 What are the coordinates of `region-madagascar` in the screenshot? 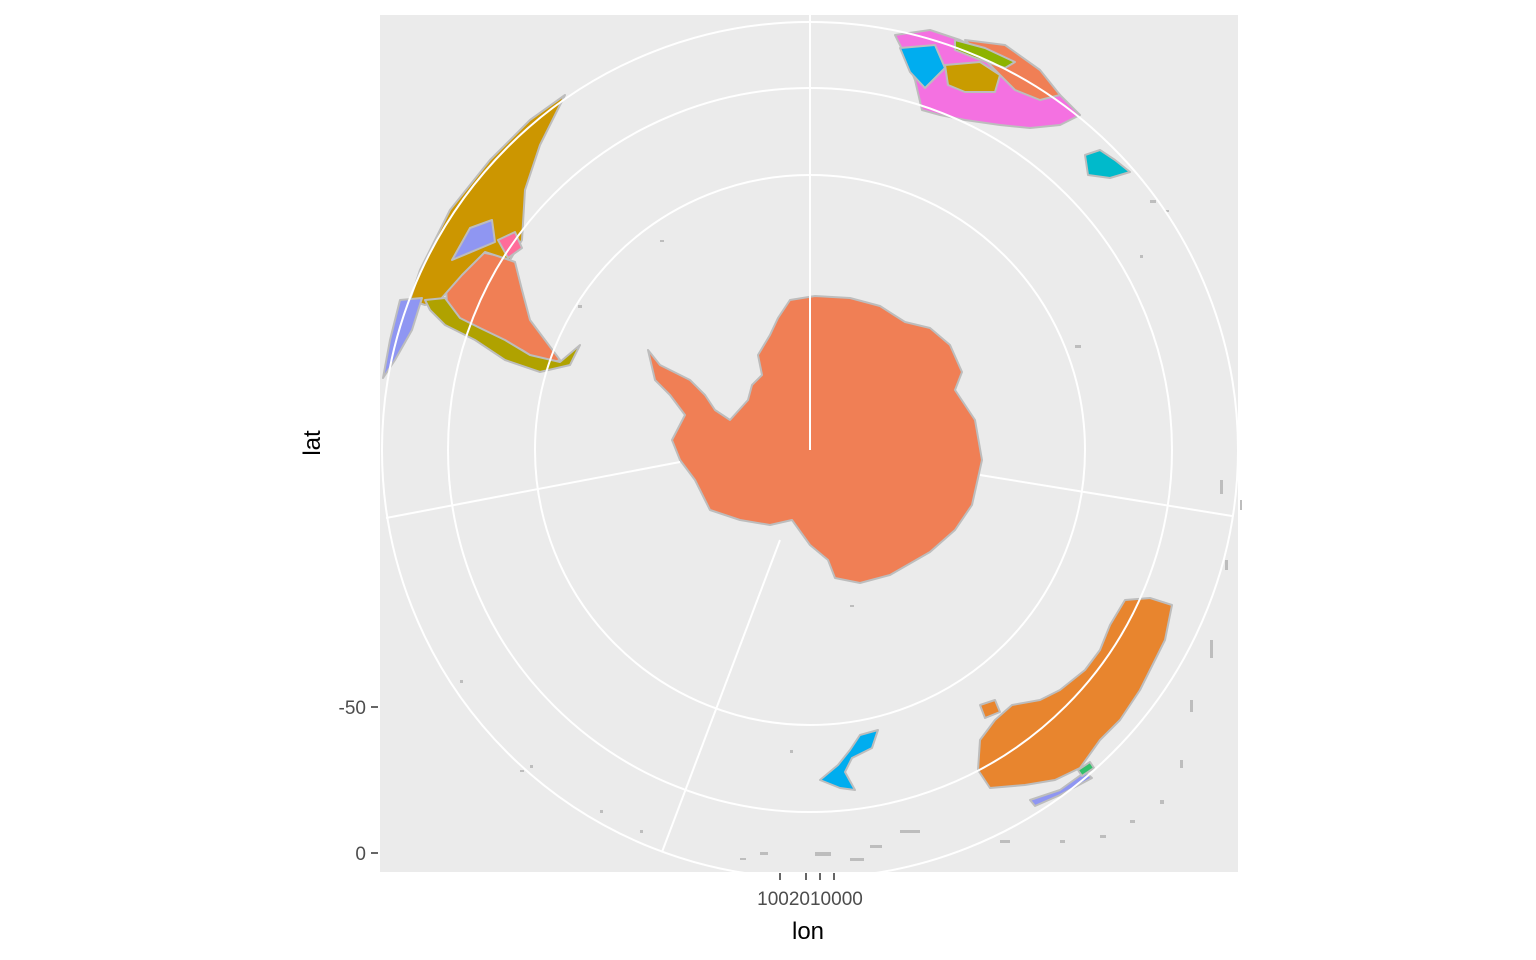 It's located at (1107, 164).